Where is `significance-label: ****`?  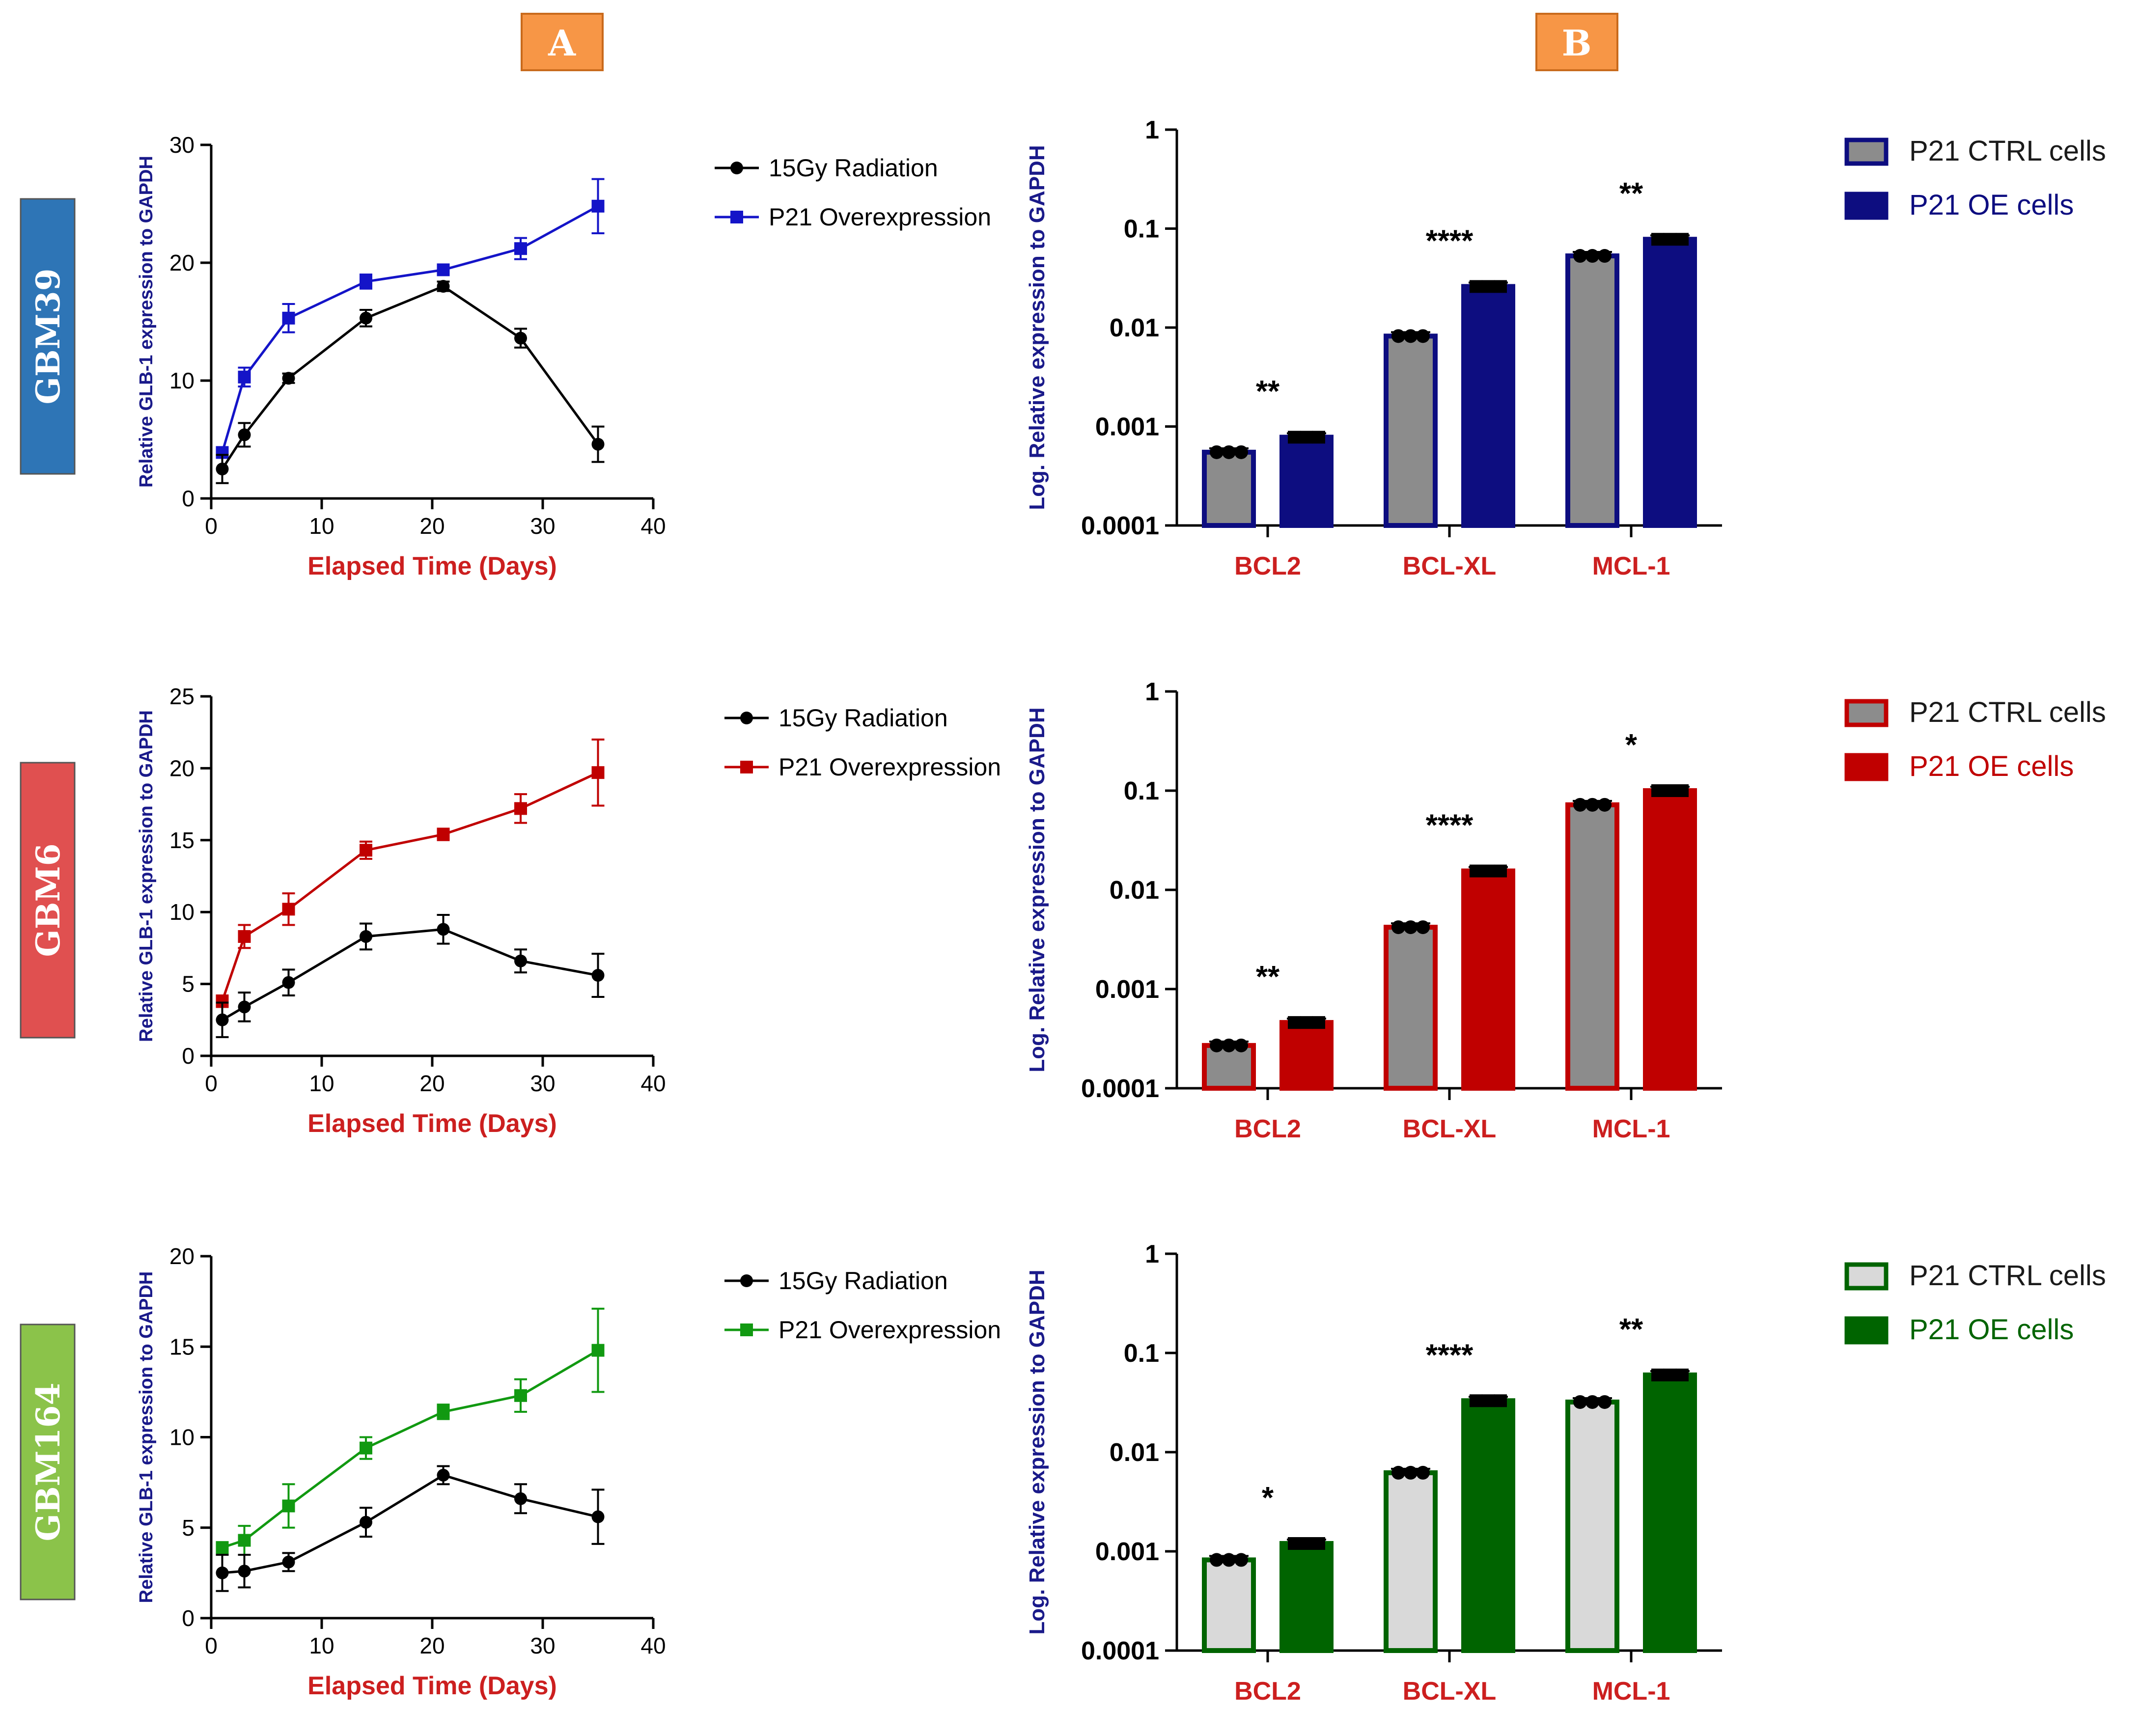
significance-label: **** is located at coordinates (1450, 241).